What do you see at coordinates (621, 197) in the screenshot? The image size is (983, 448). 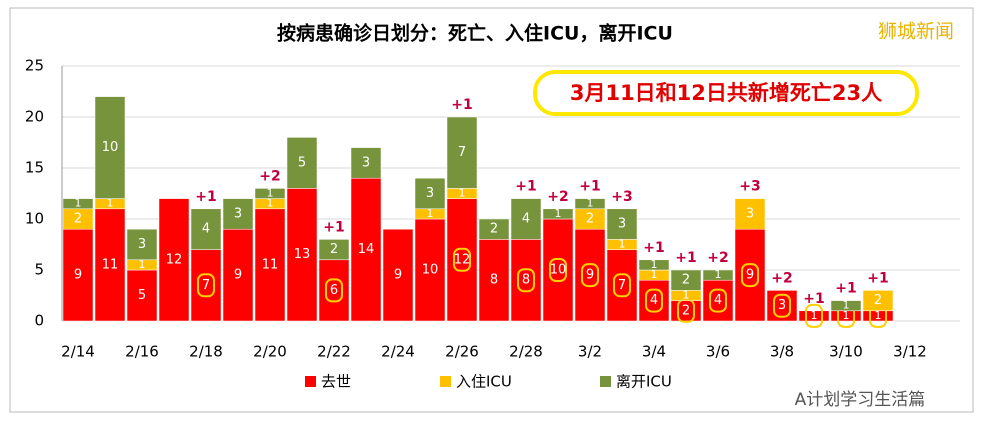 I see `annotation: +3` at bounding box center [621, 197].